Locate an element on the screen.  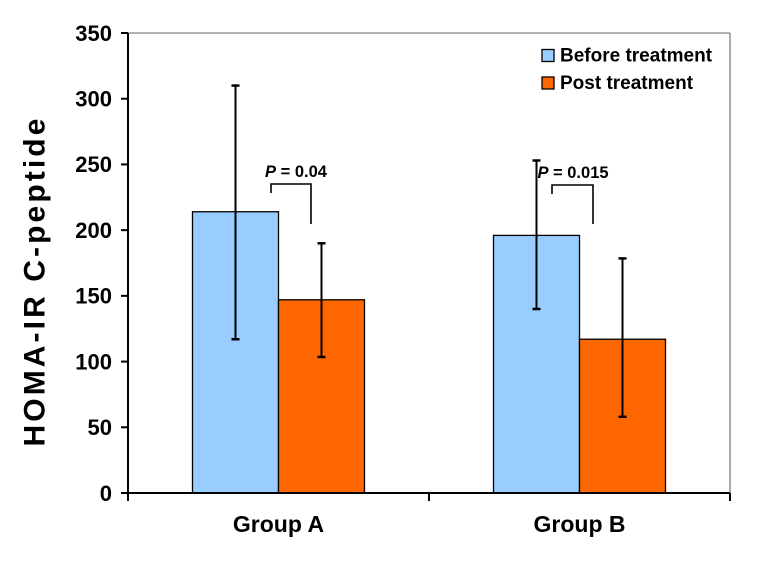
y-tick-label: 150 is located at coordinates (93, 296).